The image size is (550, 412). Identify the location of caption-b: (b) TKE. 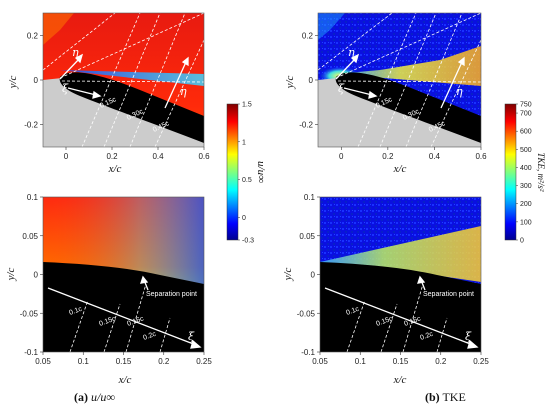
(445, 397).